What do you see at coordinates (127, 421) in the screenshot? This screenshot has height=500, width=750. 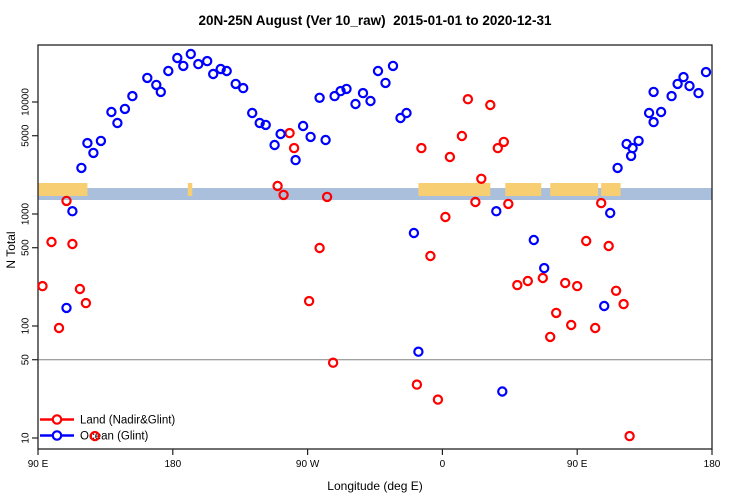 I see `legend-land-label: Land (Nadir&Glint)` at bounding box center [127, 421].